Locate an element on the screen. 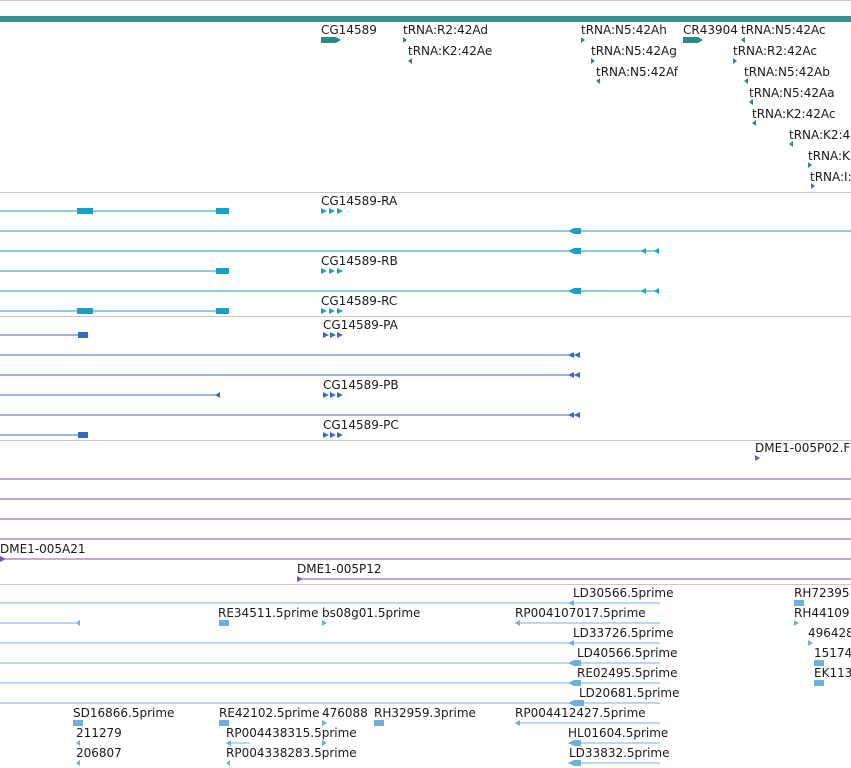 The height and width of the screenshot is (768, 851). est-ek113: EK113 is located at coordinates (832, 676).